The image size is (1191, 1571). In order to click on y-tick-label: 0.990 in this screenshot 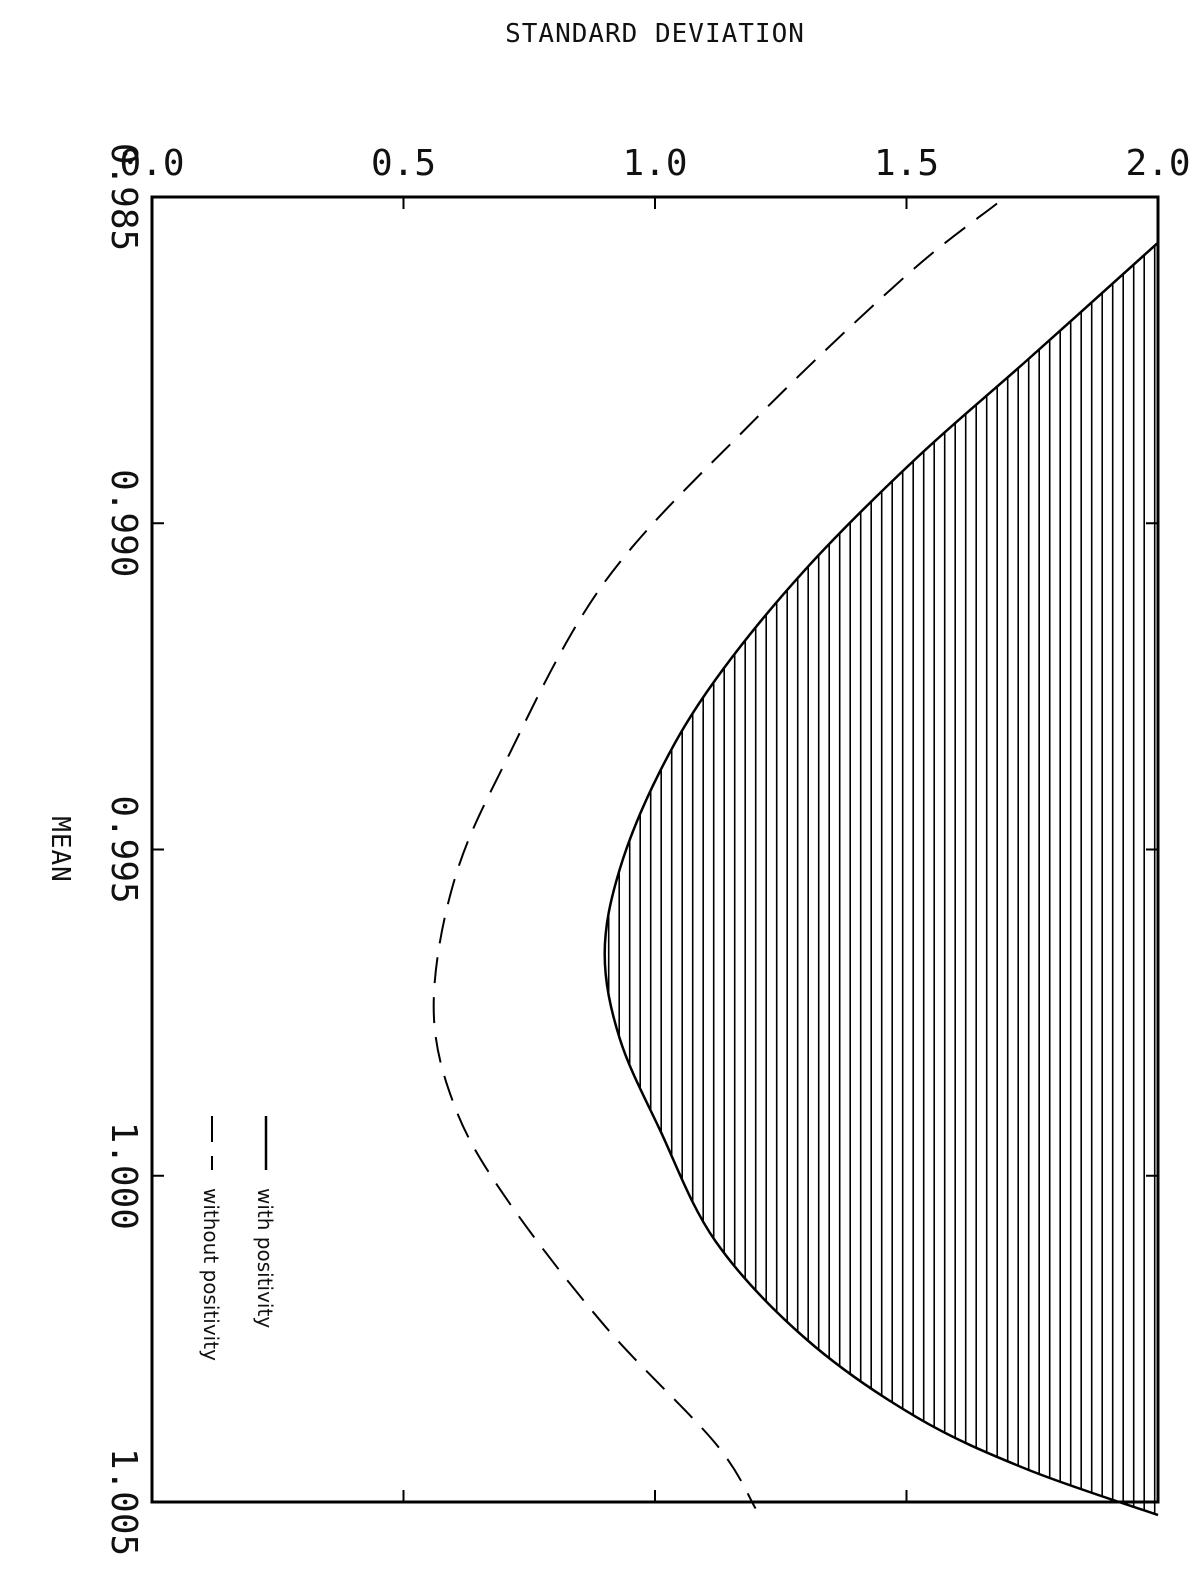, I will do `click(123, 523)`.